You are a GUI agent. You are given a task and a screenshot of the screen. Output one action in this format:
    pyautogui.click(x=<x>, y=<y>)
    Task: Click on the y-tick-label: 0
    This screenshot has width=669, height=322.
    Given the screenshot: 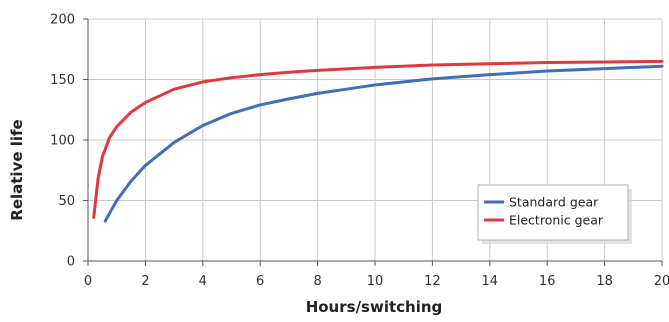 What is the action you would take?
    pyautogui.click(x=71, y=262)
    